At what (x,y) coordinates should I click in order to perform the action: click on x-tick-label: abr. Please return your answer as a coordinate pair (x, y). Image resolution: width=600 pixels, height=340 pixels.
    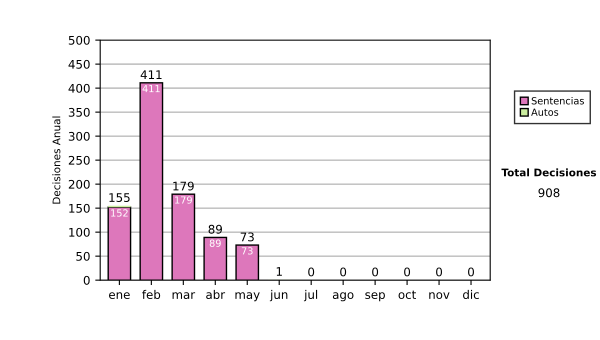
    Looking at the image, I should click on (216, 295).